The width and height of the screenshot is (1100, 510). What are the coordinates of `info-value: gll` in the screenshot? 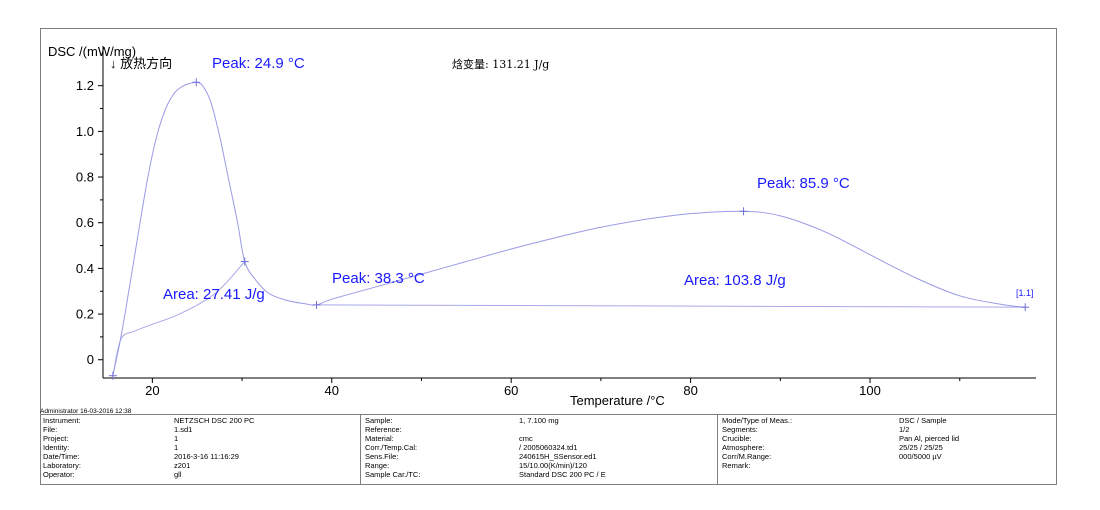 It's located at (178, 474).